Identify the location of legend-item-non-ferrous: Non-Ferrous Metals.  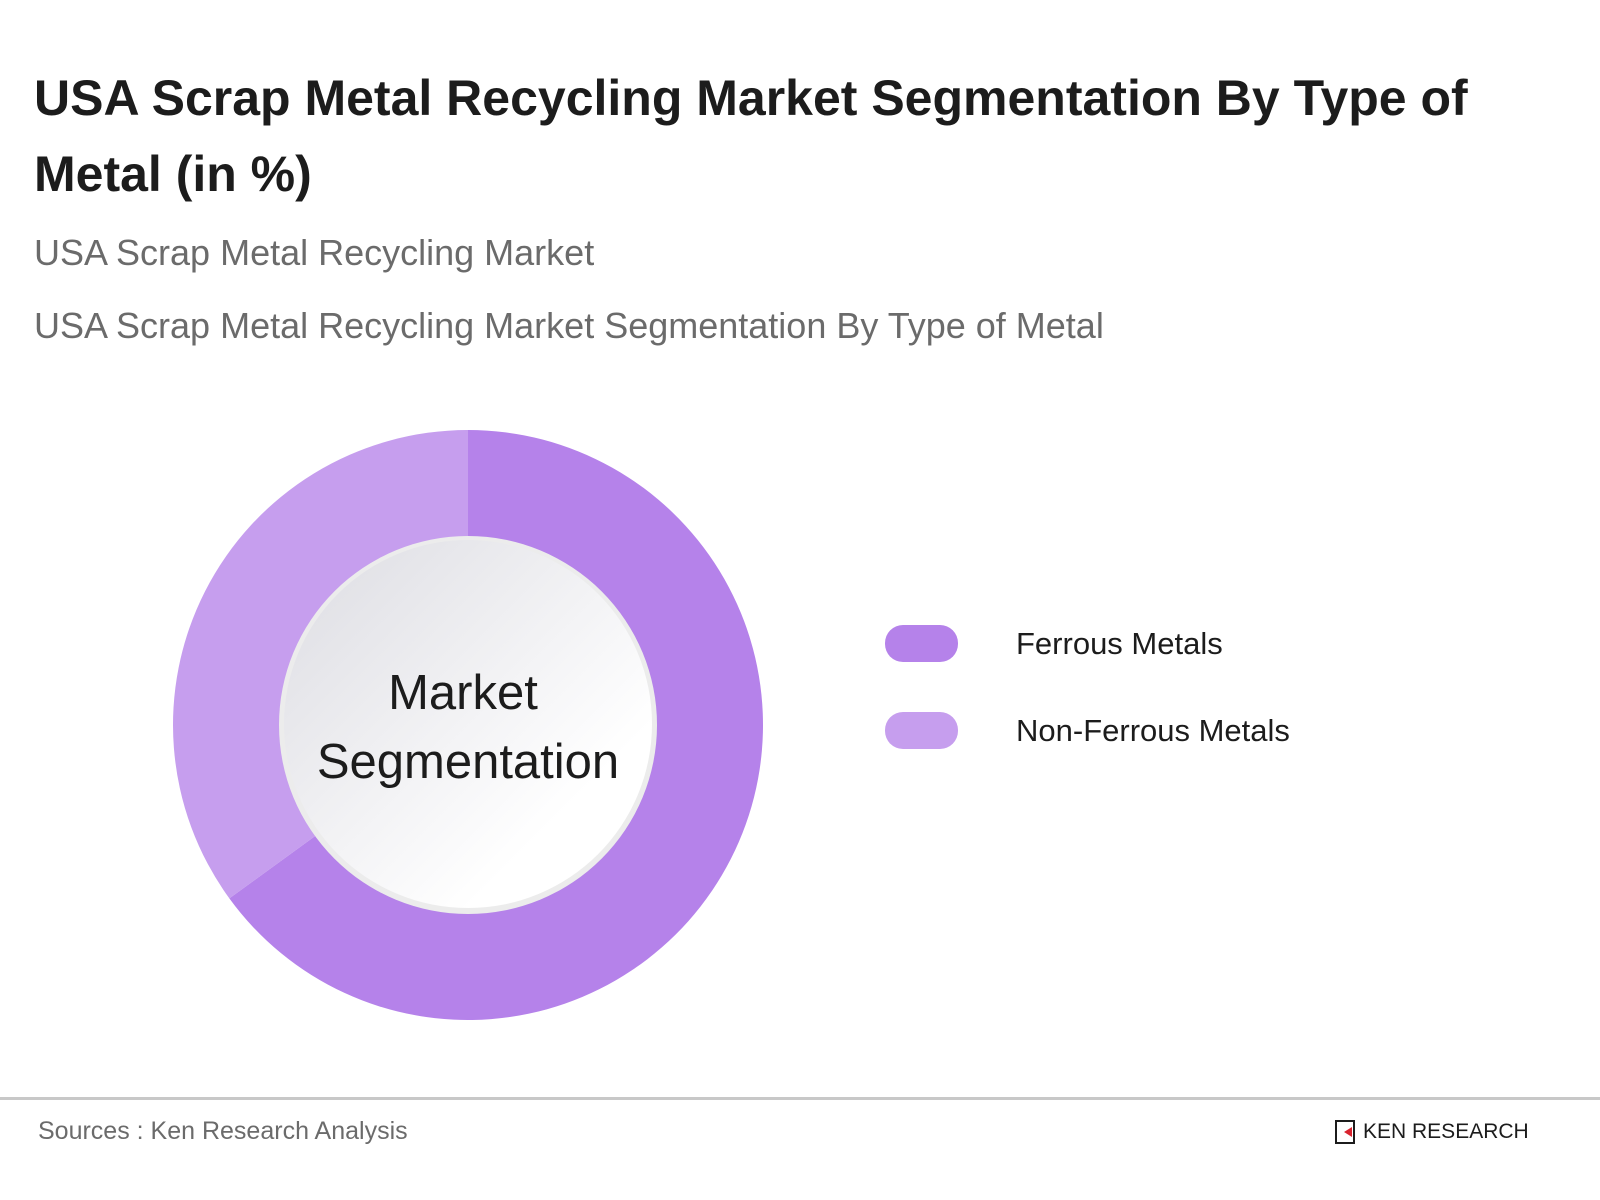
(1087, 730).